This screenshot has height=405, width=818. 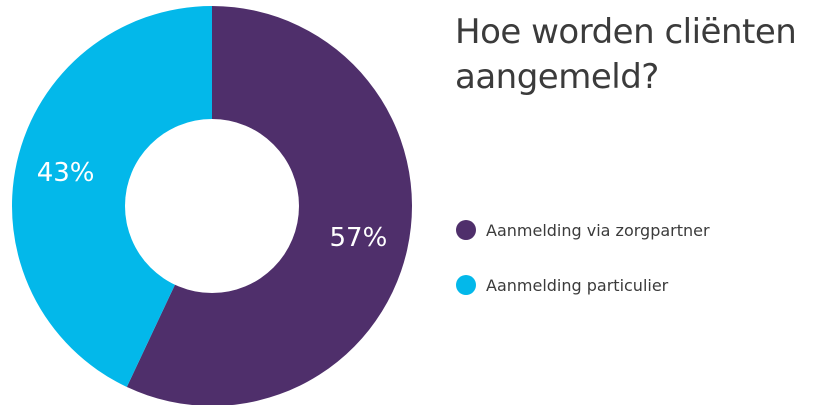 I want to click on legend-label-particulier: Aanmelding particulier, so click(x=577, y=285).